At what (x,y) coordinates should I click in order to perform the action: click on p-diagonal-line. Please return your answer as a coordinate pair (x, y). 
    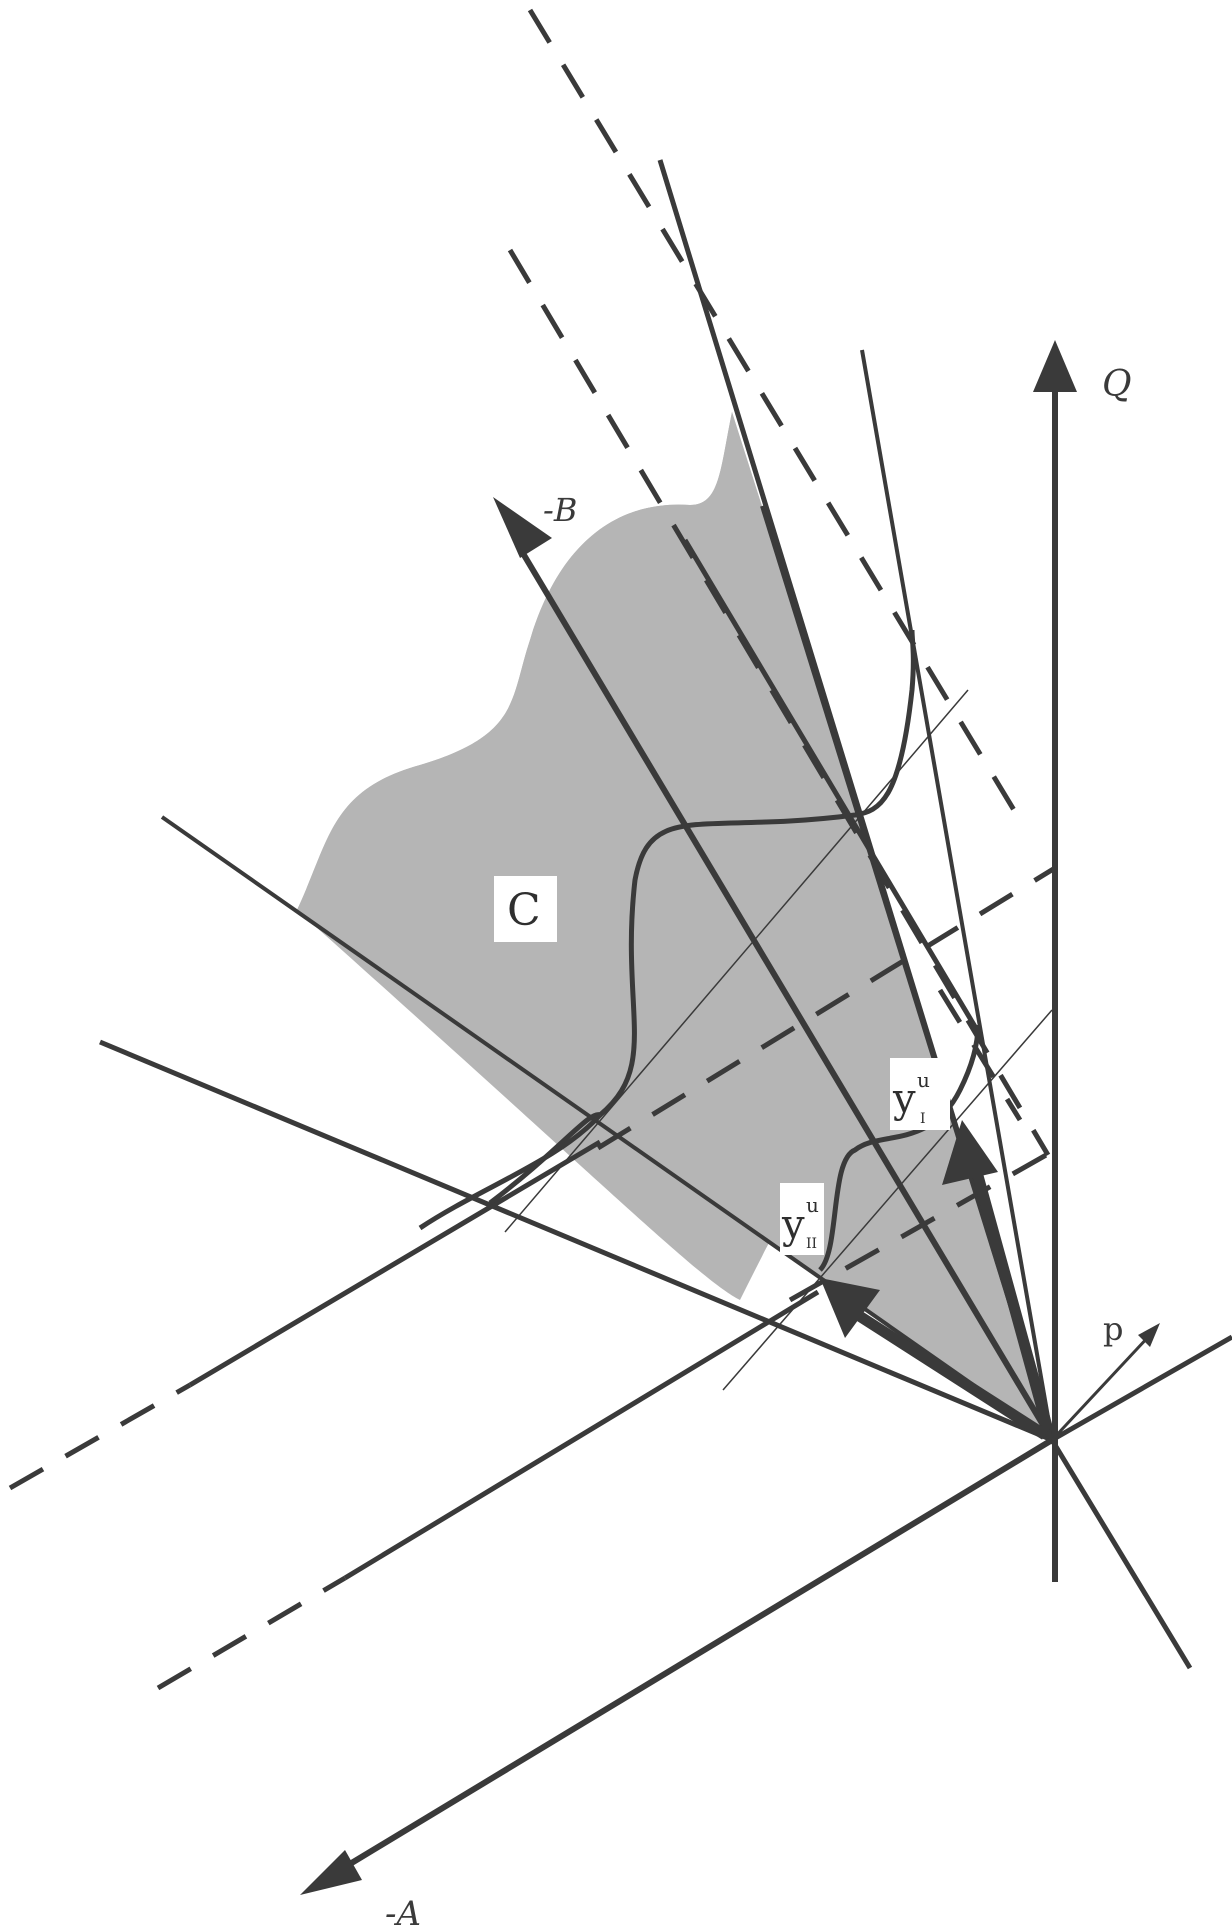
    Looking at the image, I should click on (1141, 1388).